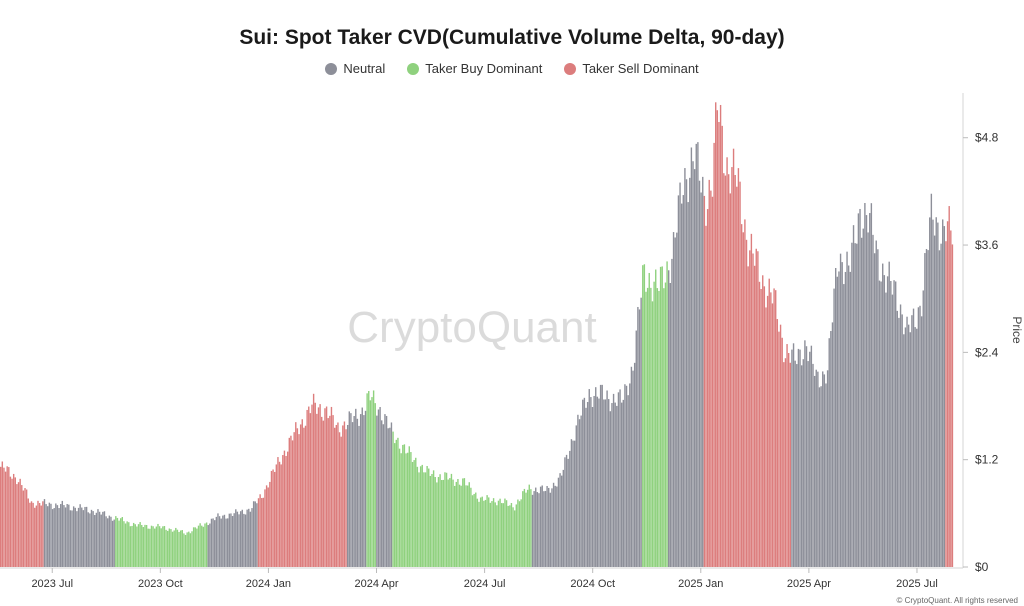 This screenshot has height=606, width=1024. I want to click on legend-item-taker-sell: Taker Sell Dominant, so click(631, 68).